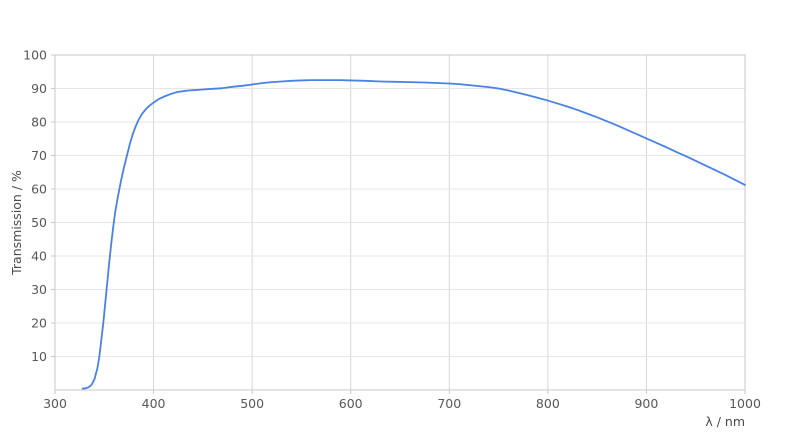 Image resolution: width=800 pixels, height=446 pixels. What do you see at coordinates (39, 356) in the screenshot?
I see `y-tick-label-10: 10` at bounding box center [39, 356].